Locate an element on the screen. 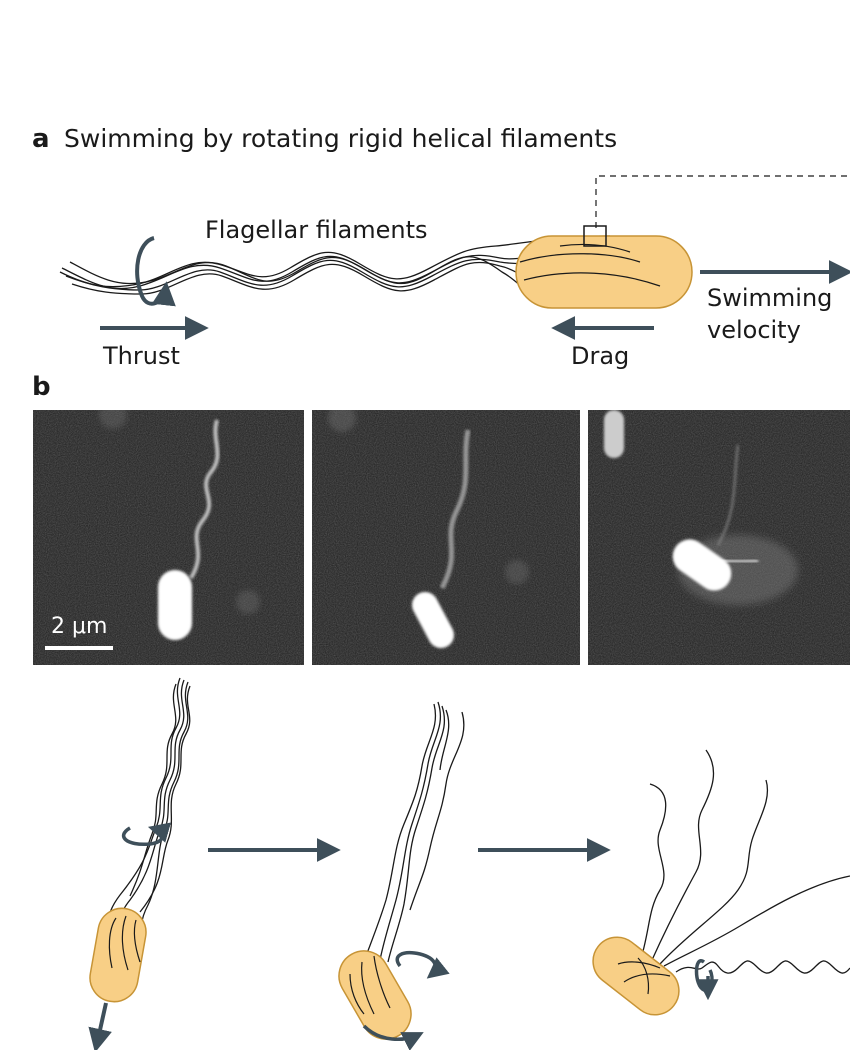 This screenshot has width=850, height=1050. zoom-box is located at coordinates (595, 236).